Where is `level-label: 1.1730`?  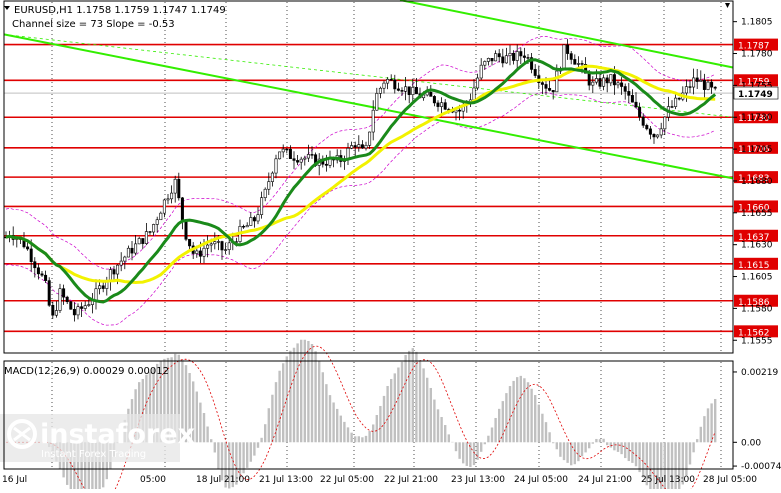 level-label: 1.1730 is located at coordinates (754, 119).